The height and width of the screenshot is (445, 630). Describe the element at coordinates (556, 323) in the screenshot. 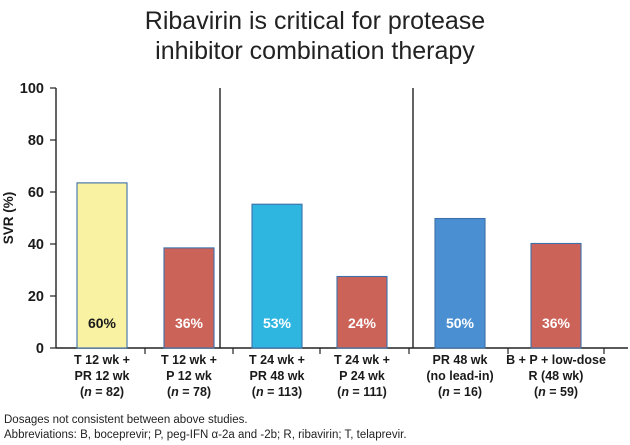

I see `bar-value-label-5: 36%` at that location.